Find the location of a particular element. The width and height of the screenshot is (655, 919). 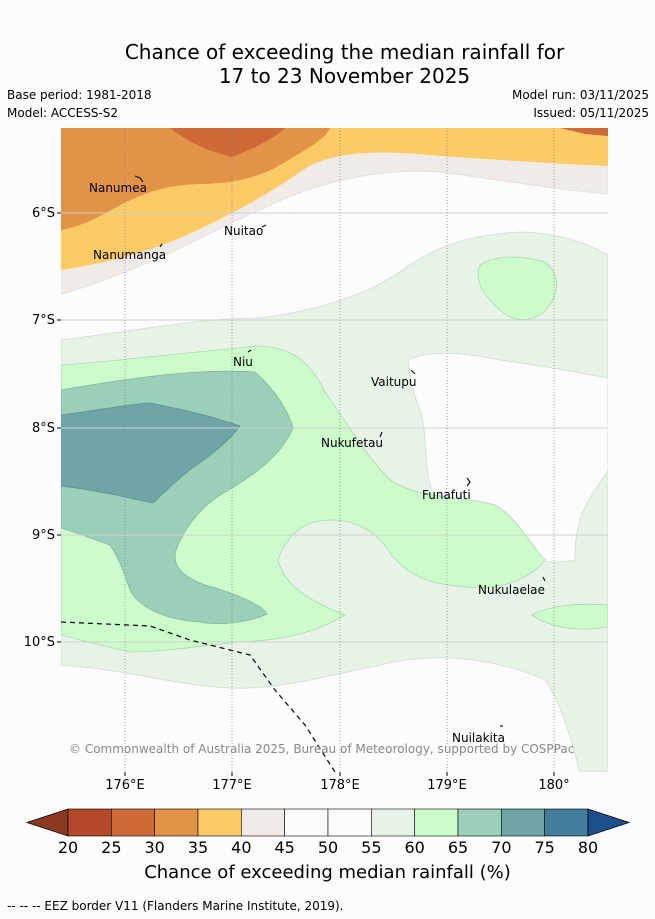

lat-label-10s: 10°S is located at coordinates (39, 642).